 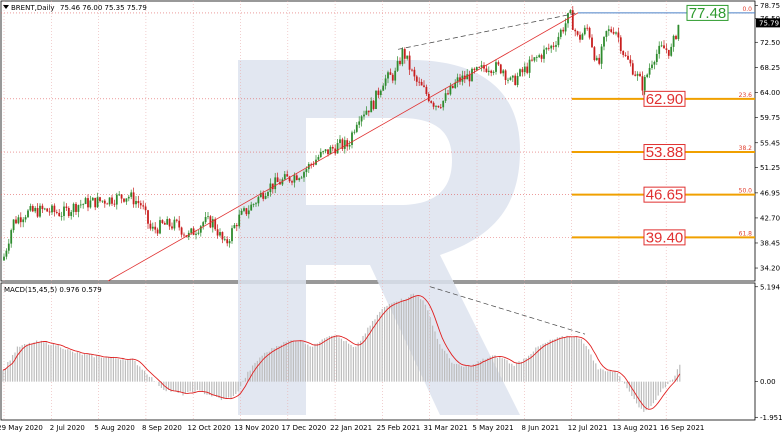 What do you see at coordinates (770, 218) in the screenshot?
I see `price-tick-label: 42.70` at bounding box center [770, 218].